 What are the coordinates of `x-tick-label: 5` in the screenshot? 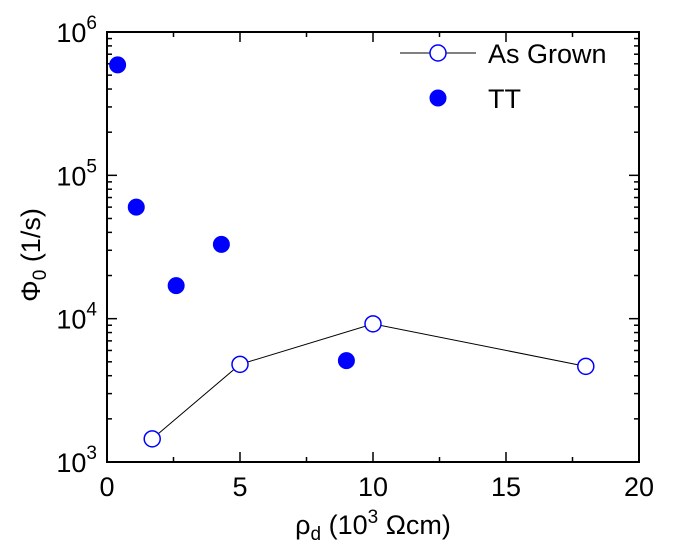 It's located at (239, 487).